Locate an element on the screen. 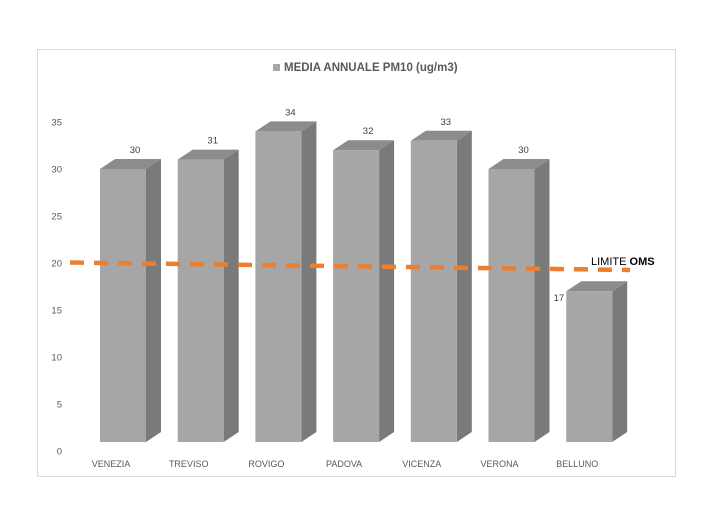 The width and height of the screenshot is (719, 529). reference-line is located at coordinates (350, 266).